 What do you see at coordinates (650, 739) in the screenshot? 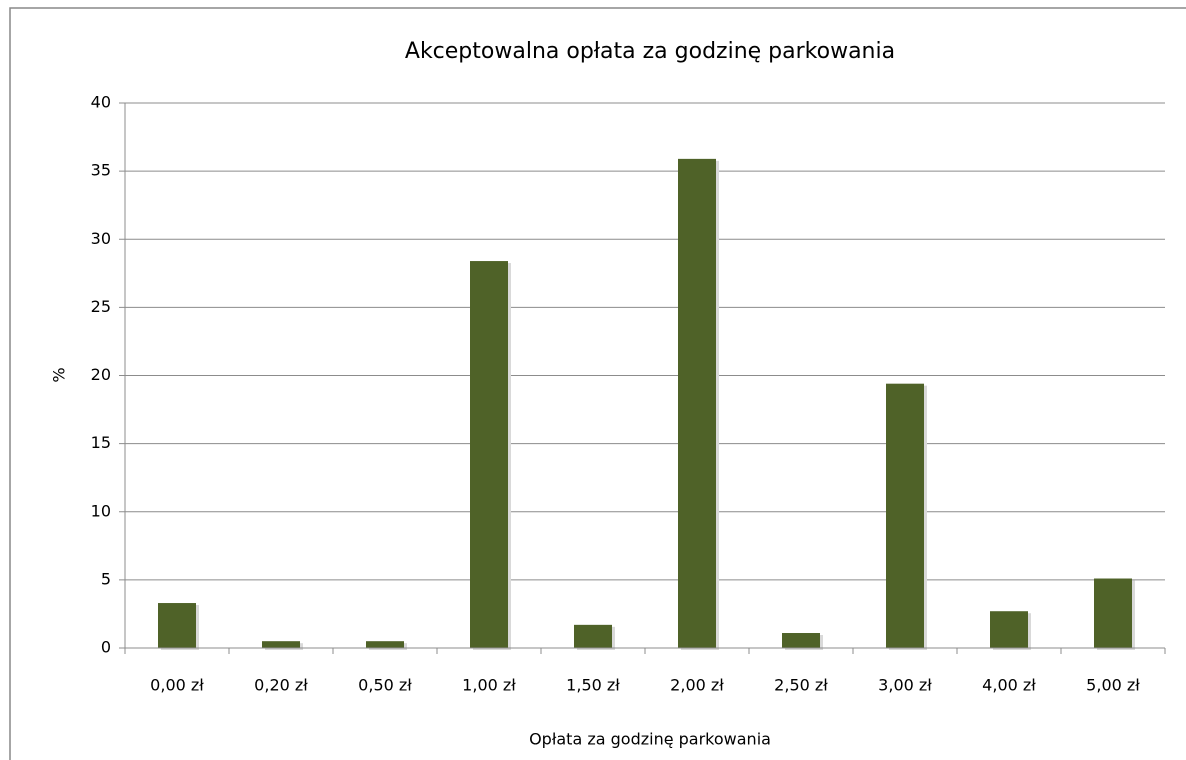
I see `x-axis-label: Opłata za godzinę parkowania` at bounding box center [650, 739].